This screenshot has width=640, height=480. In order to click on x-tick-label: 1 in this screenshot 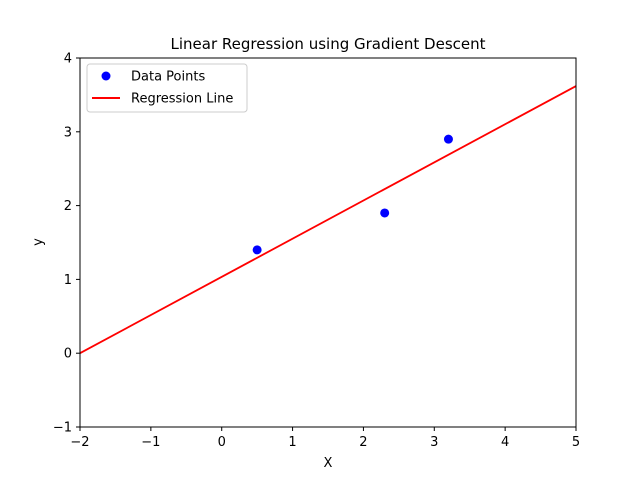, I will do `click(292, 442)`.